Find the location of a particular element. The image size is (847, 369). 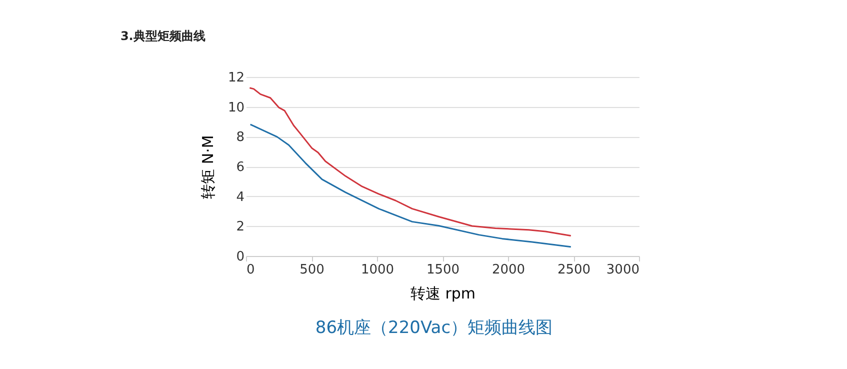

x-tick-label: 2500 is located at coordinates (574, 270).